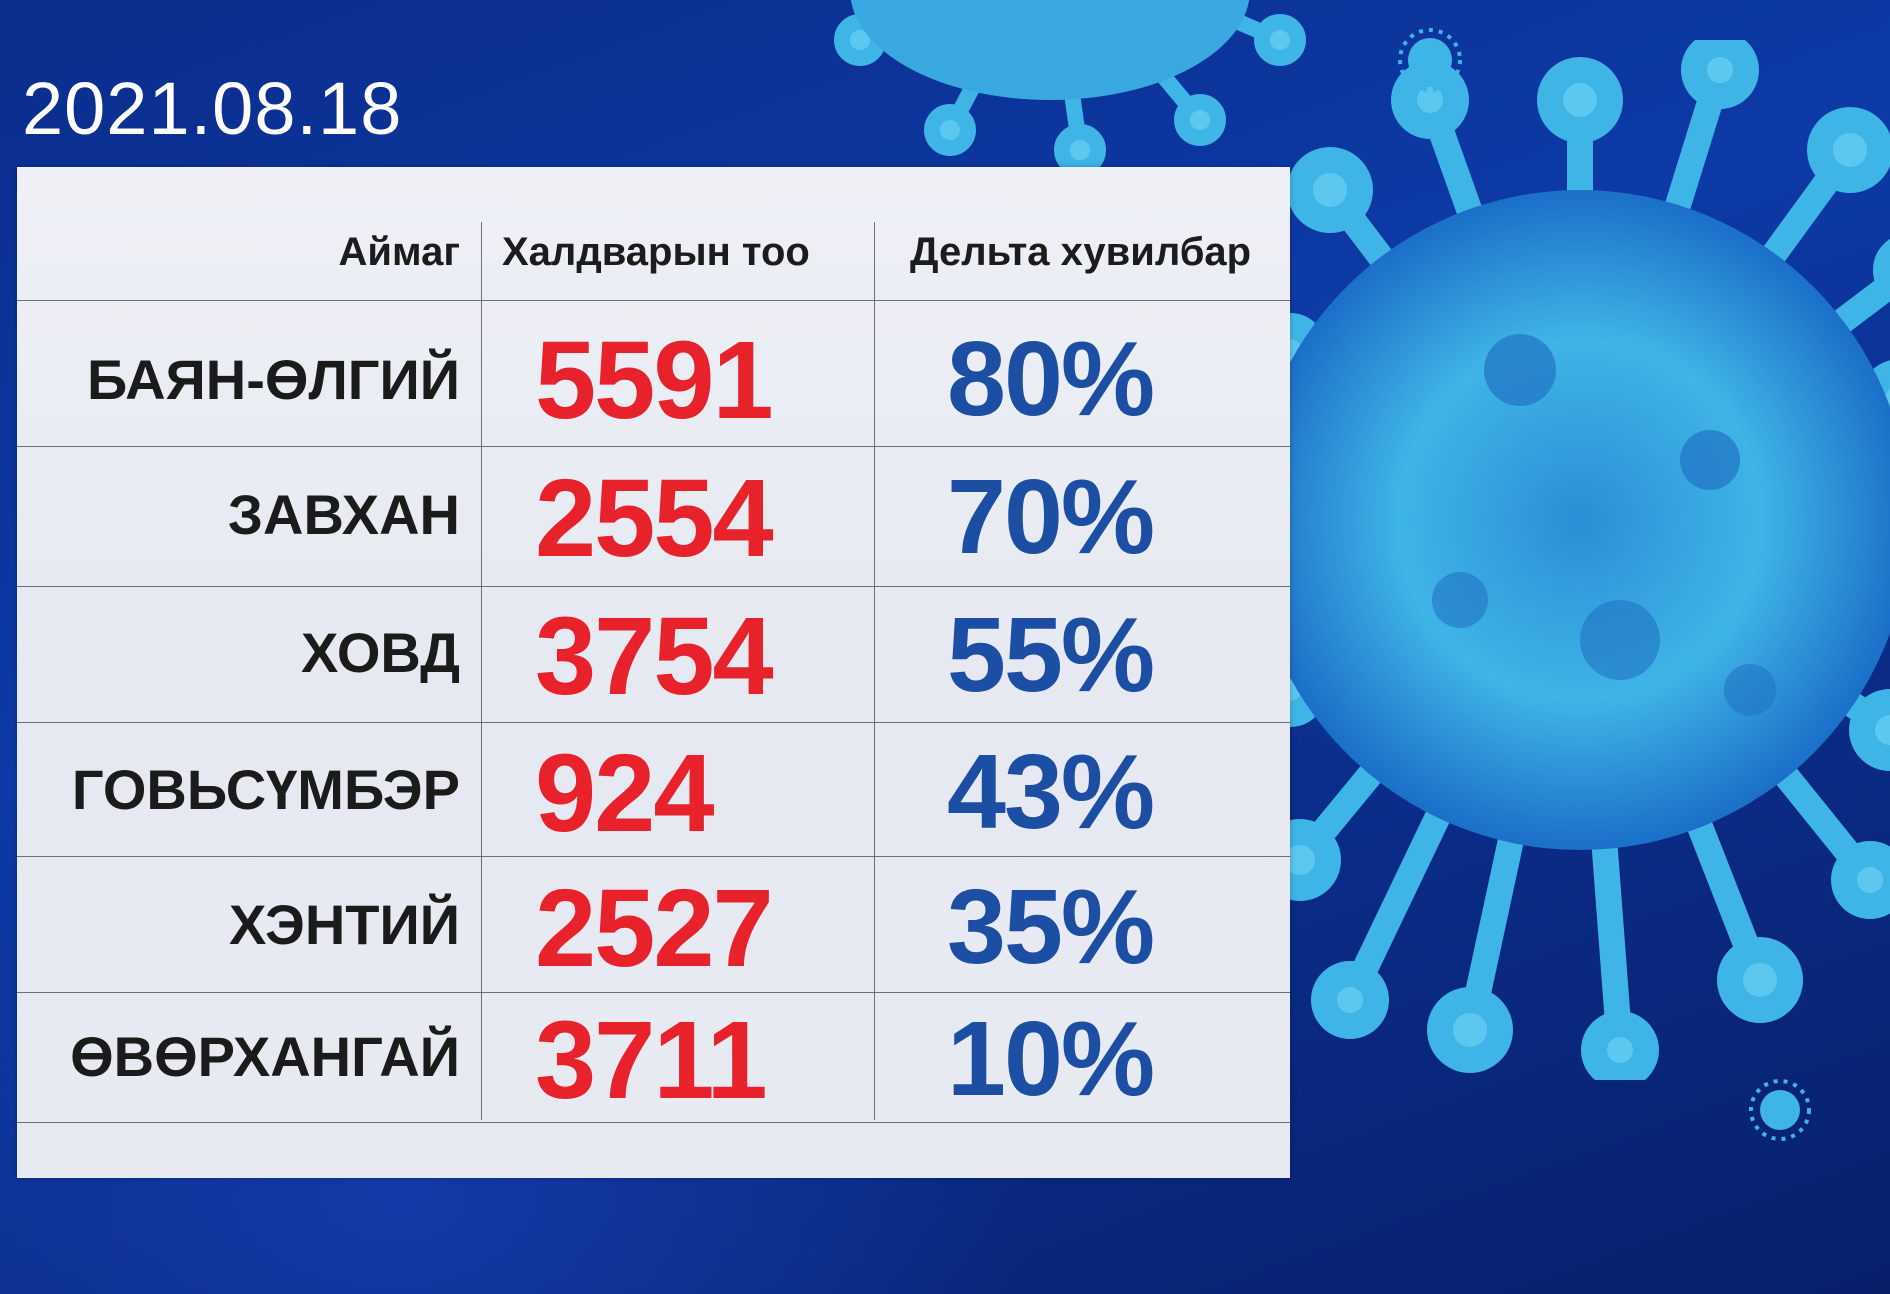  Describe the element at coordinates (654, 380) in the screenshot. I see `row-cases: 5591` at that location.